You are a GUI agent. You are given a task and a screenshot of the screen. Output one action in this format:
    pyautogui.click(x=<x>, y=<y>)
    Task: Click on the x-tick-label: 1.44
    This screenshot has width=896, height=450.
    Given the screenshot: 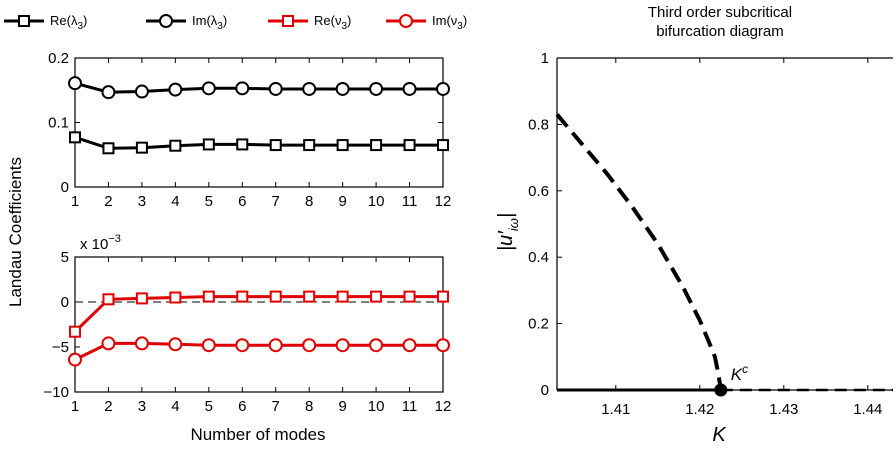 What is the action you would take?
    pyautogui.click(x=867, y=409)
    